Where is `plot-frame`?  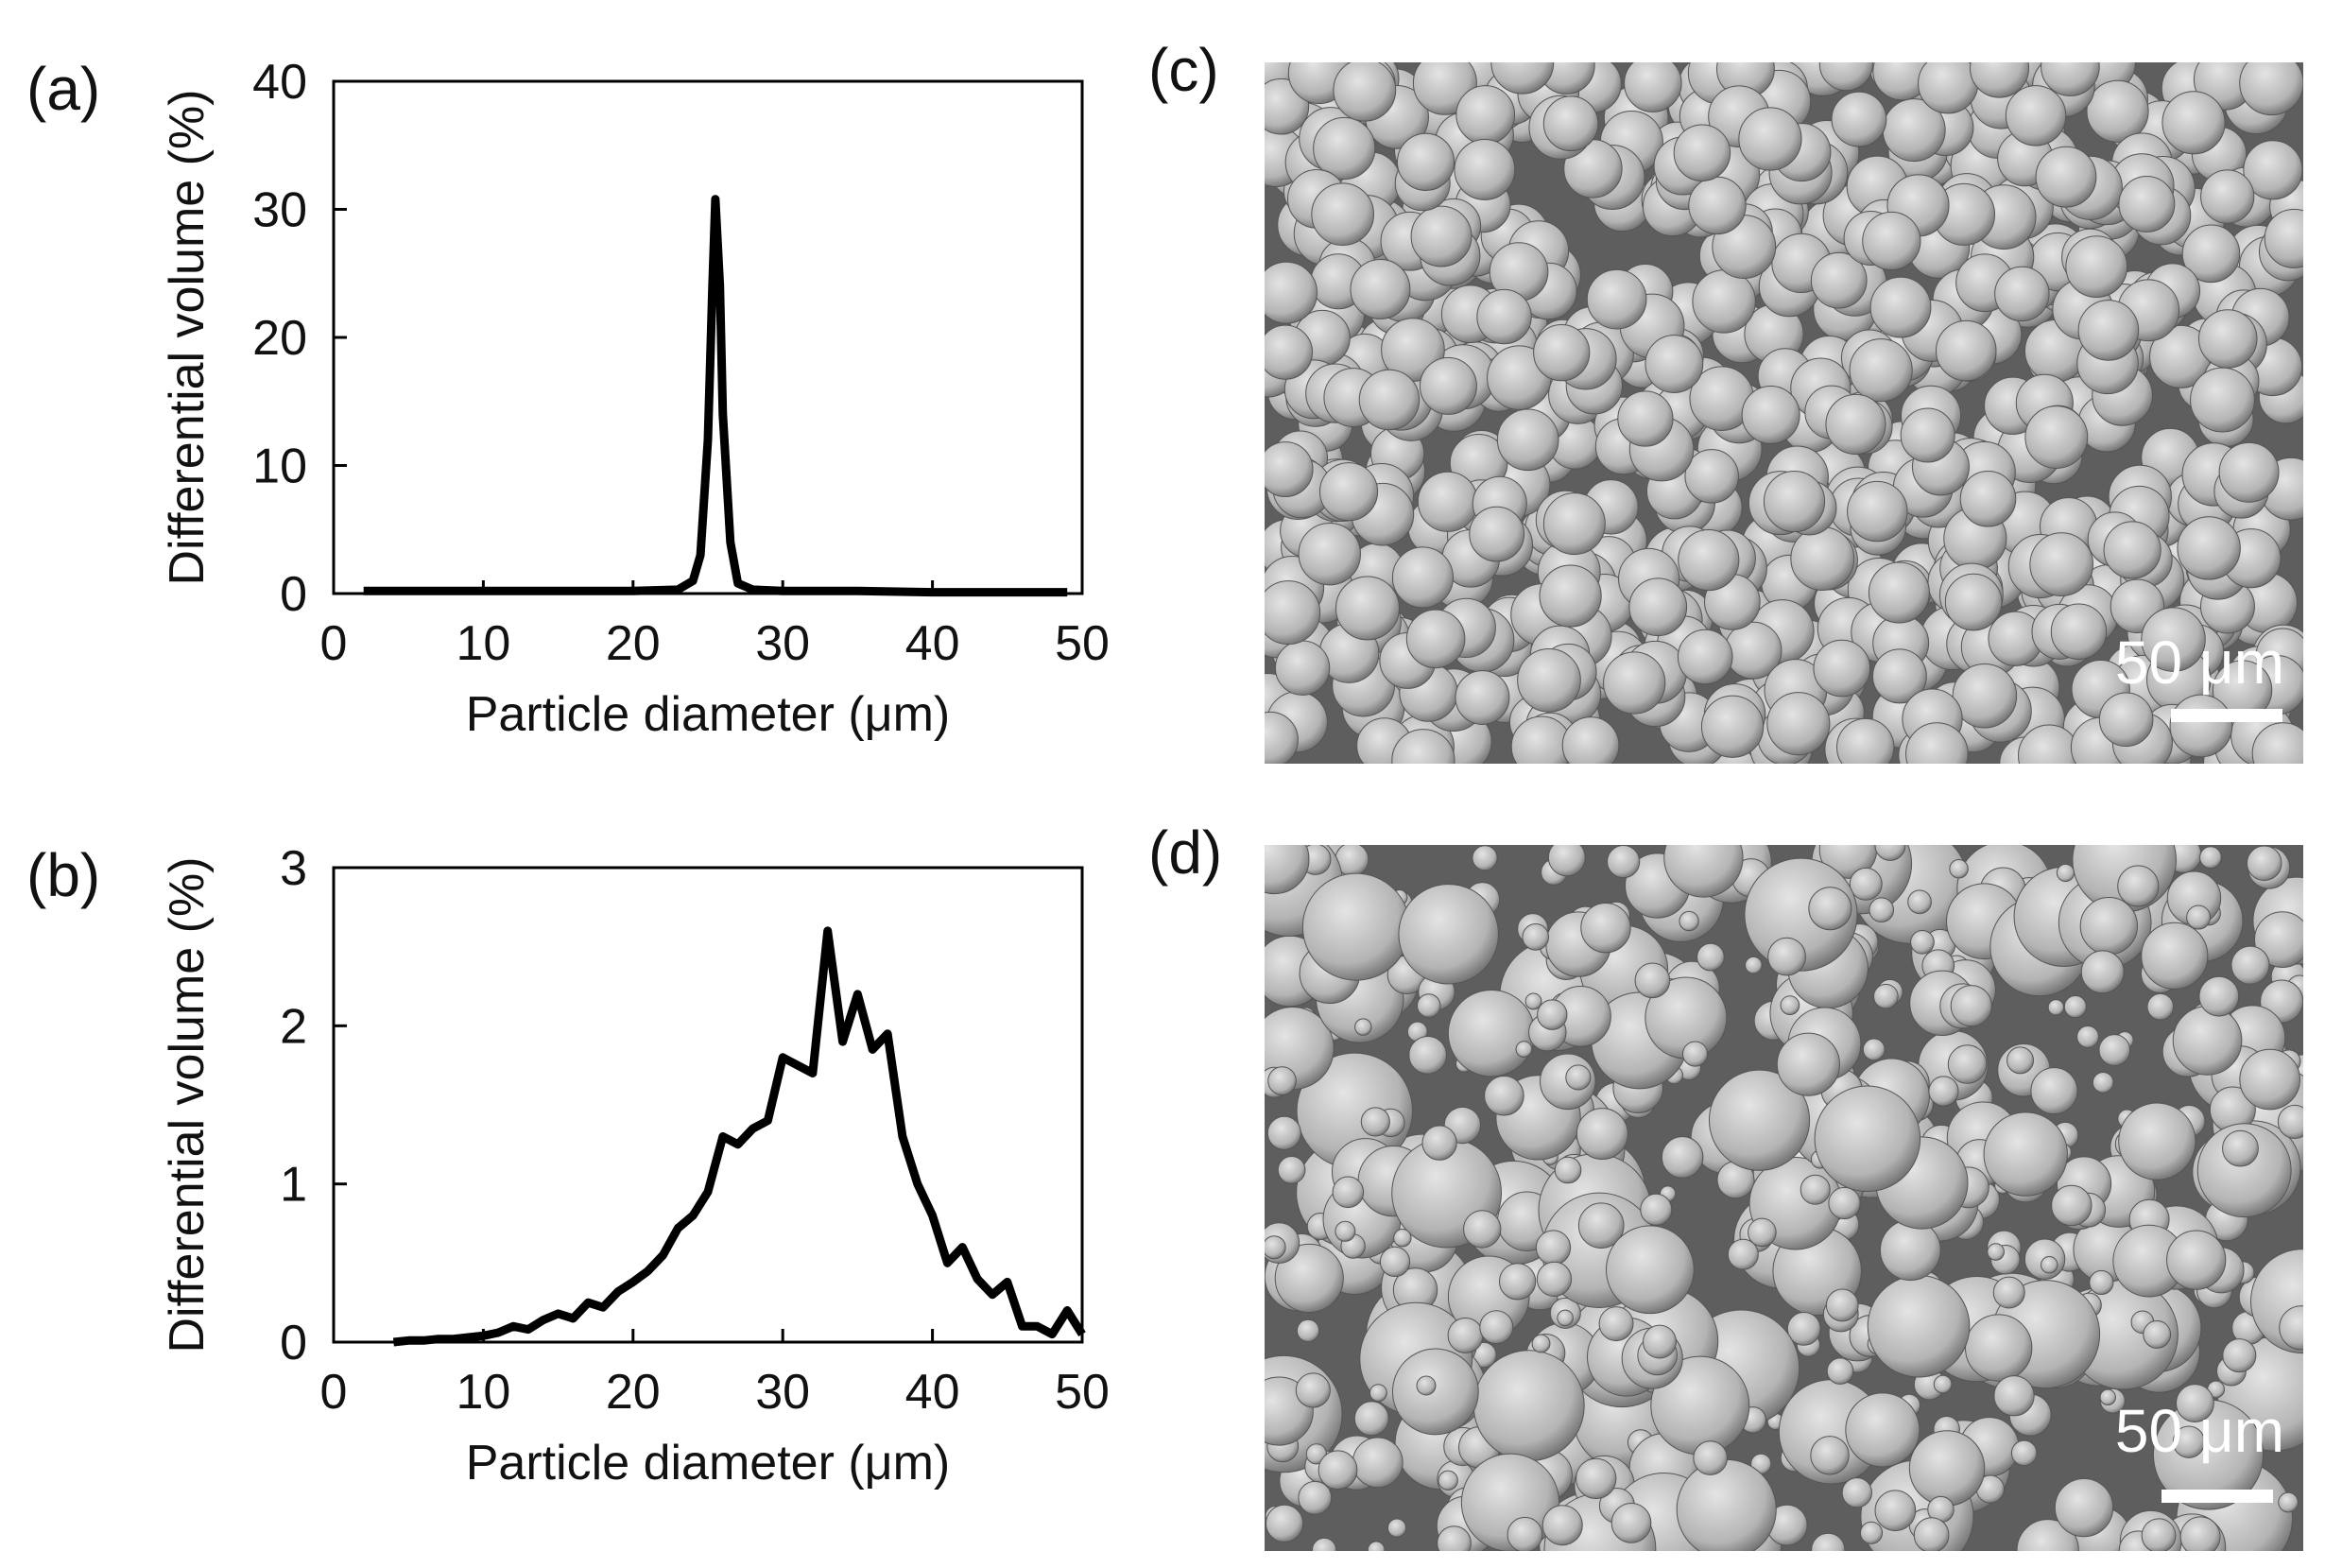
plot-frame is located at coordinates (708, 1105).